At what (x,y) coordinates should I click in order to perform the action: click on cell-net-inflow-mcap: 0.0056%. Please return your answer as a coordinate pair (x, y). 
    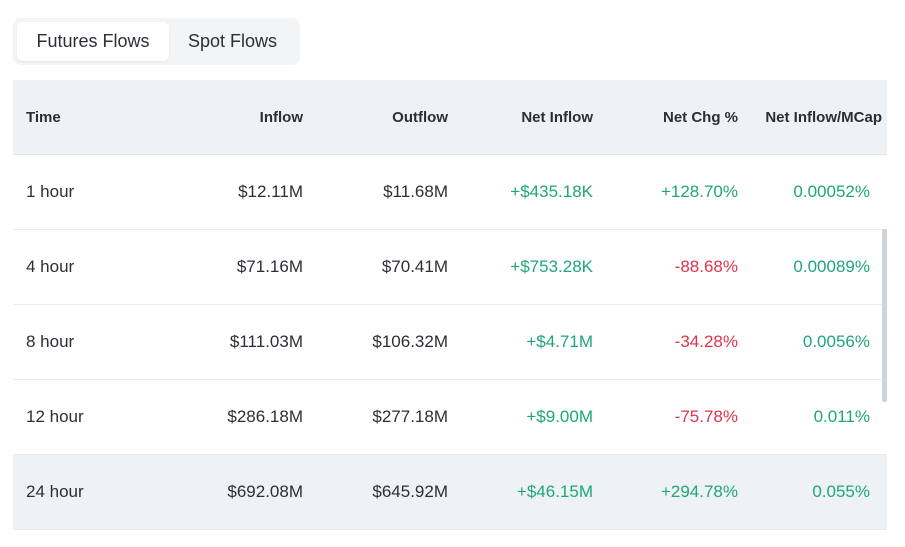
    Looking at the image, I should click on (836, 341).